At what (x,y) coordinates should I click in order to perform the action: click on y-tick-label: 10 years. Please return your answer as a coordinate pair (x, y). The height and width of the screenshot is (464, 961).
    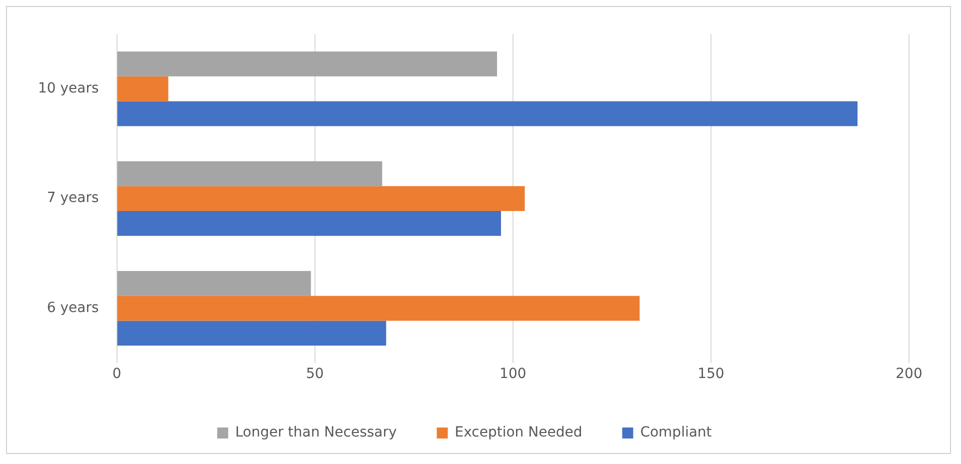
    Looking at the image, I should click on (68, 88).